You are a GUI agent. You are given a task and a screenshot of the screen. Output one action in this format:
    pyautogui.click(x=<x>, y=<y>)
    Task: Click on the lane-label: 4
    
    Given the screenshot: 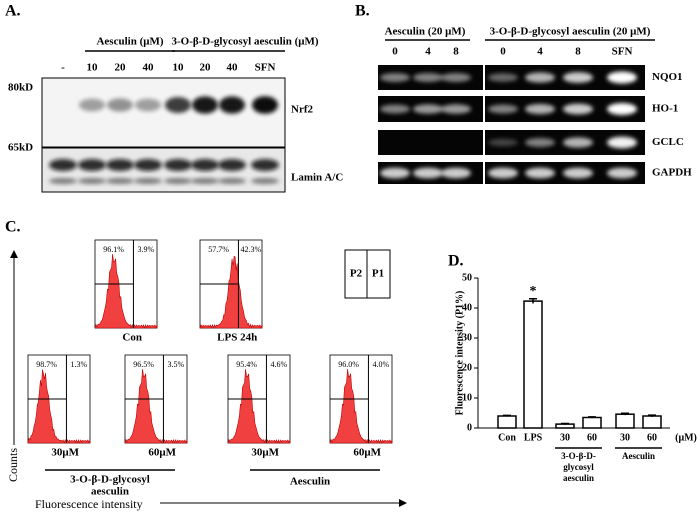 What is the action you would take?
    pyautogui.click(x=540, y=52)
    